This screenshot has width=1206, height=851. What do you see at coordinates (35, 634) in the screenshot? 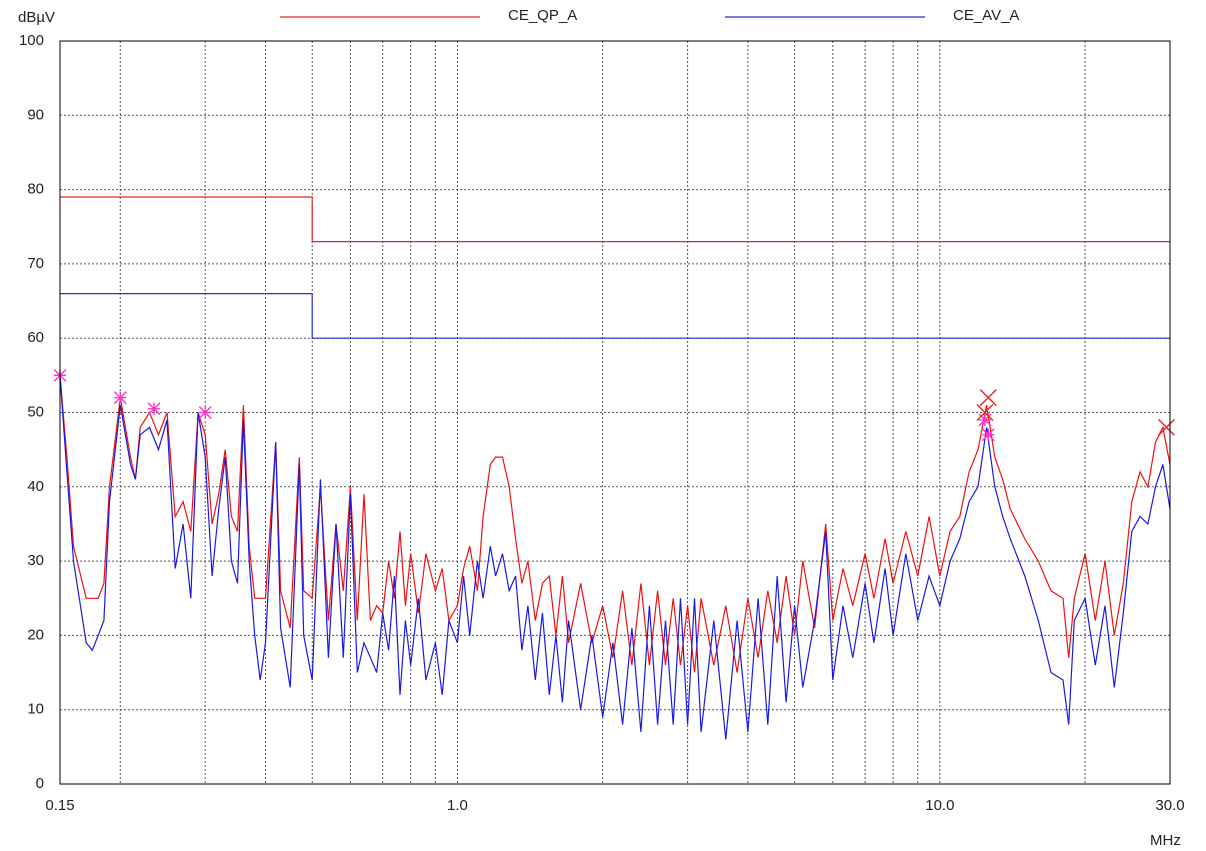
I see `y-tick-label: 20` at bounding box center [35, 634].